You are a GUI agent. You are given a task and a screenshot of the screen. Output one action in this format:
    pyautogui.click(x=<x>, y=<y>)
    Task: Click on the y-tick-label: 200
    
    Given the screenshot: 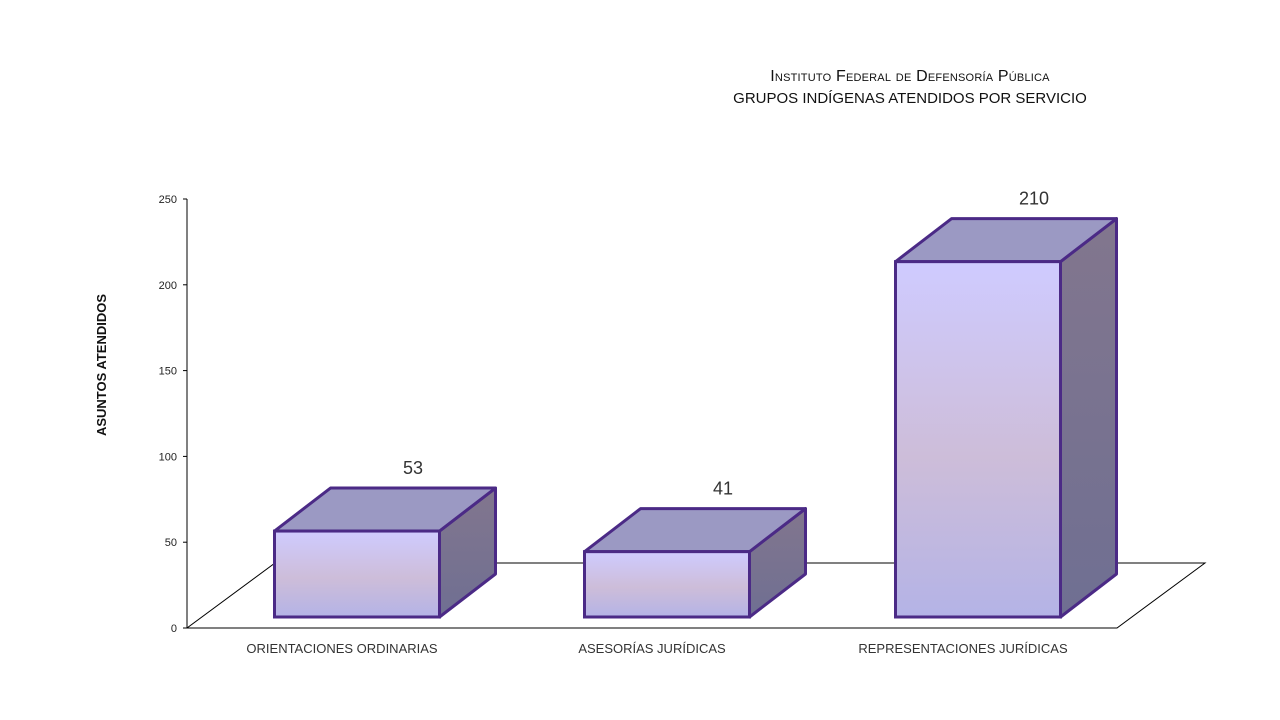 What is the action you would take?
    pyautogui.click(x=168, y=286)
    